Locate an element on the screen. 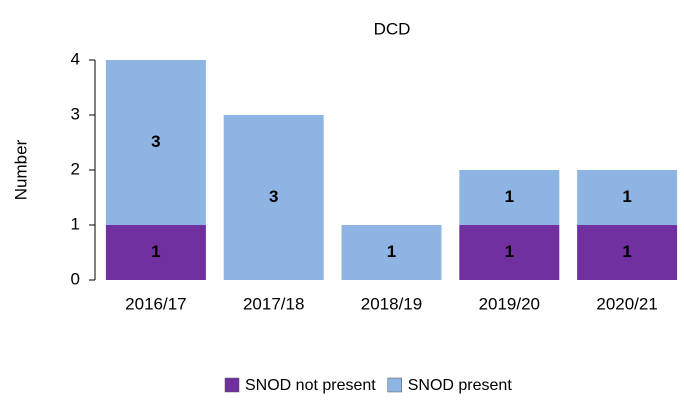 This screenshot has height=405, width=684. y-tick-label: 3 is located at coordinates (75, 113).